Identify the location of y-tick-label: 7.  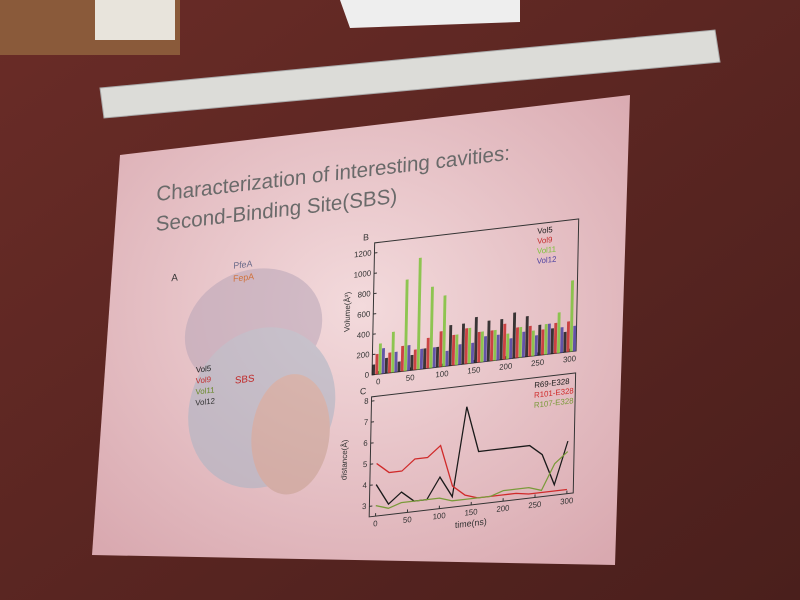
(366, 422).